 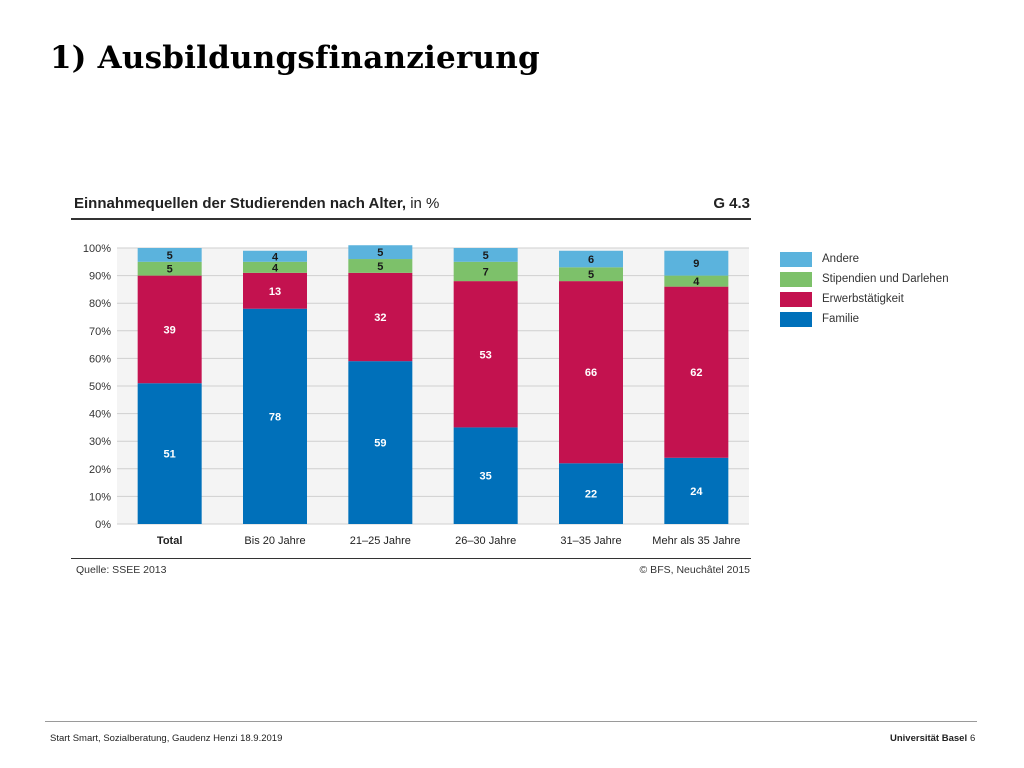 I want to click on legend-item: Erwerbstätigkeit, so click(x=864, y=299).